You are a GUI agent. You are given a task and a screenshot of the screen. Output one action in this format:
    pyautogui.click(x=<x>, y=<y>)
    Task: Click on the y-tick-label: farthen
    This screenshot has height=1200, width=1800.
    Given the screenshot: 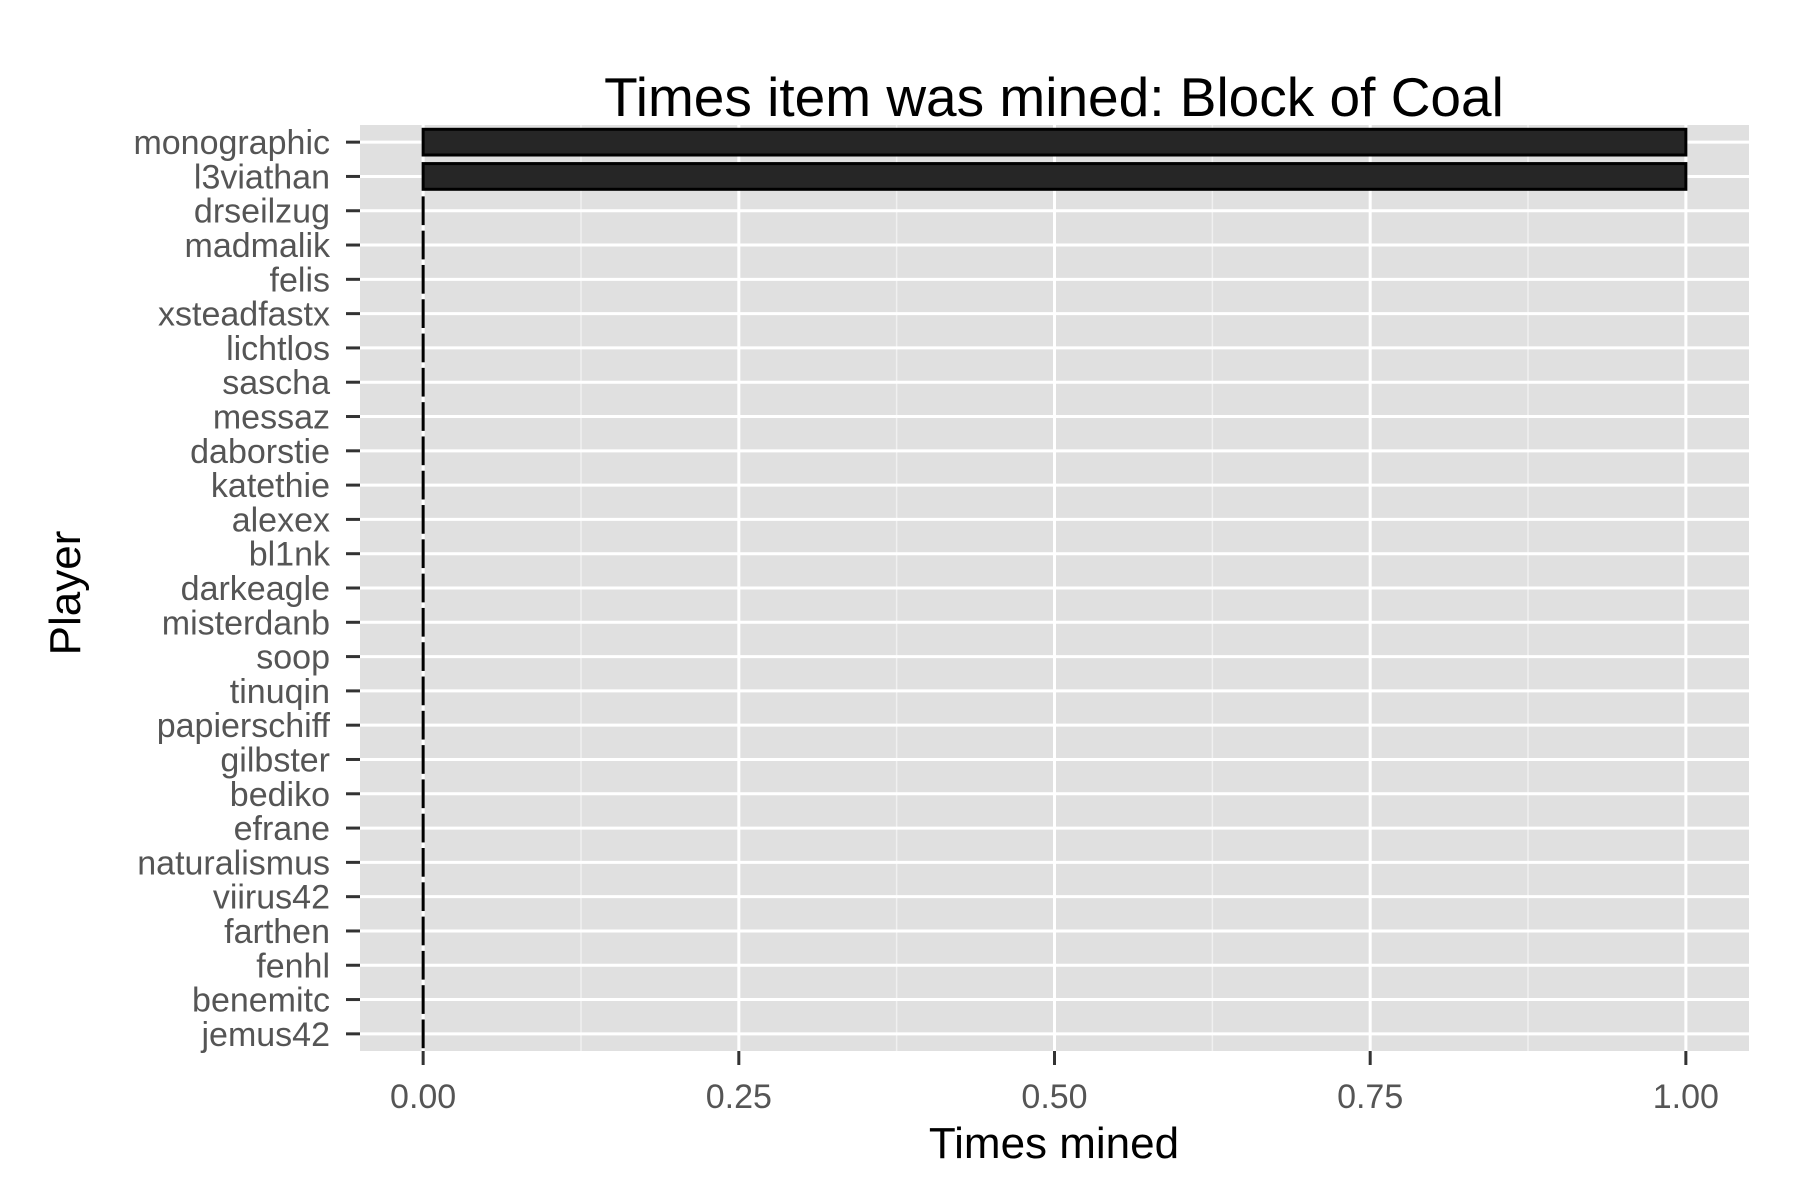 What is the action you would take?
    pyautogui.click(x=277, y=932)
    